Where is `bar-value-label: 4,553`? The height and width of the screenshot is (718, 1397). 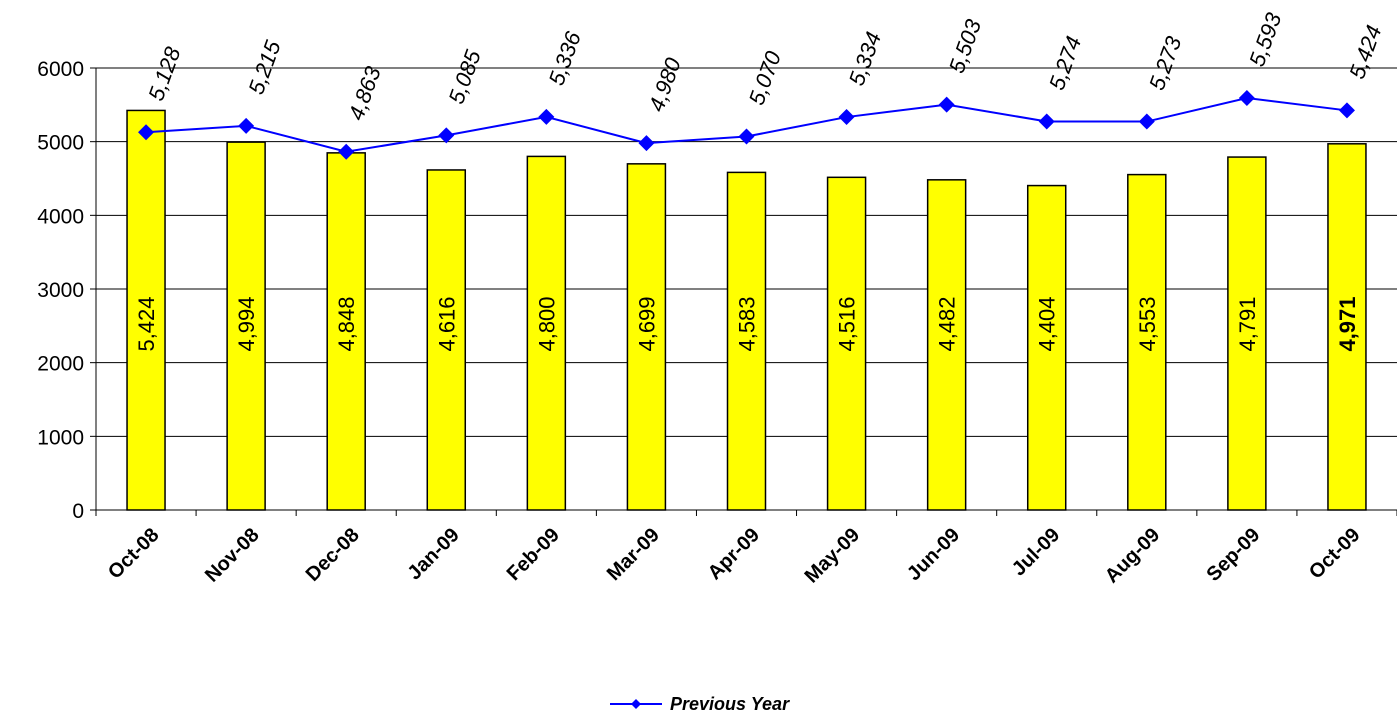 bar-value-label: 4,553 is located at coordinates (1147, 323).